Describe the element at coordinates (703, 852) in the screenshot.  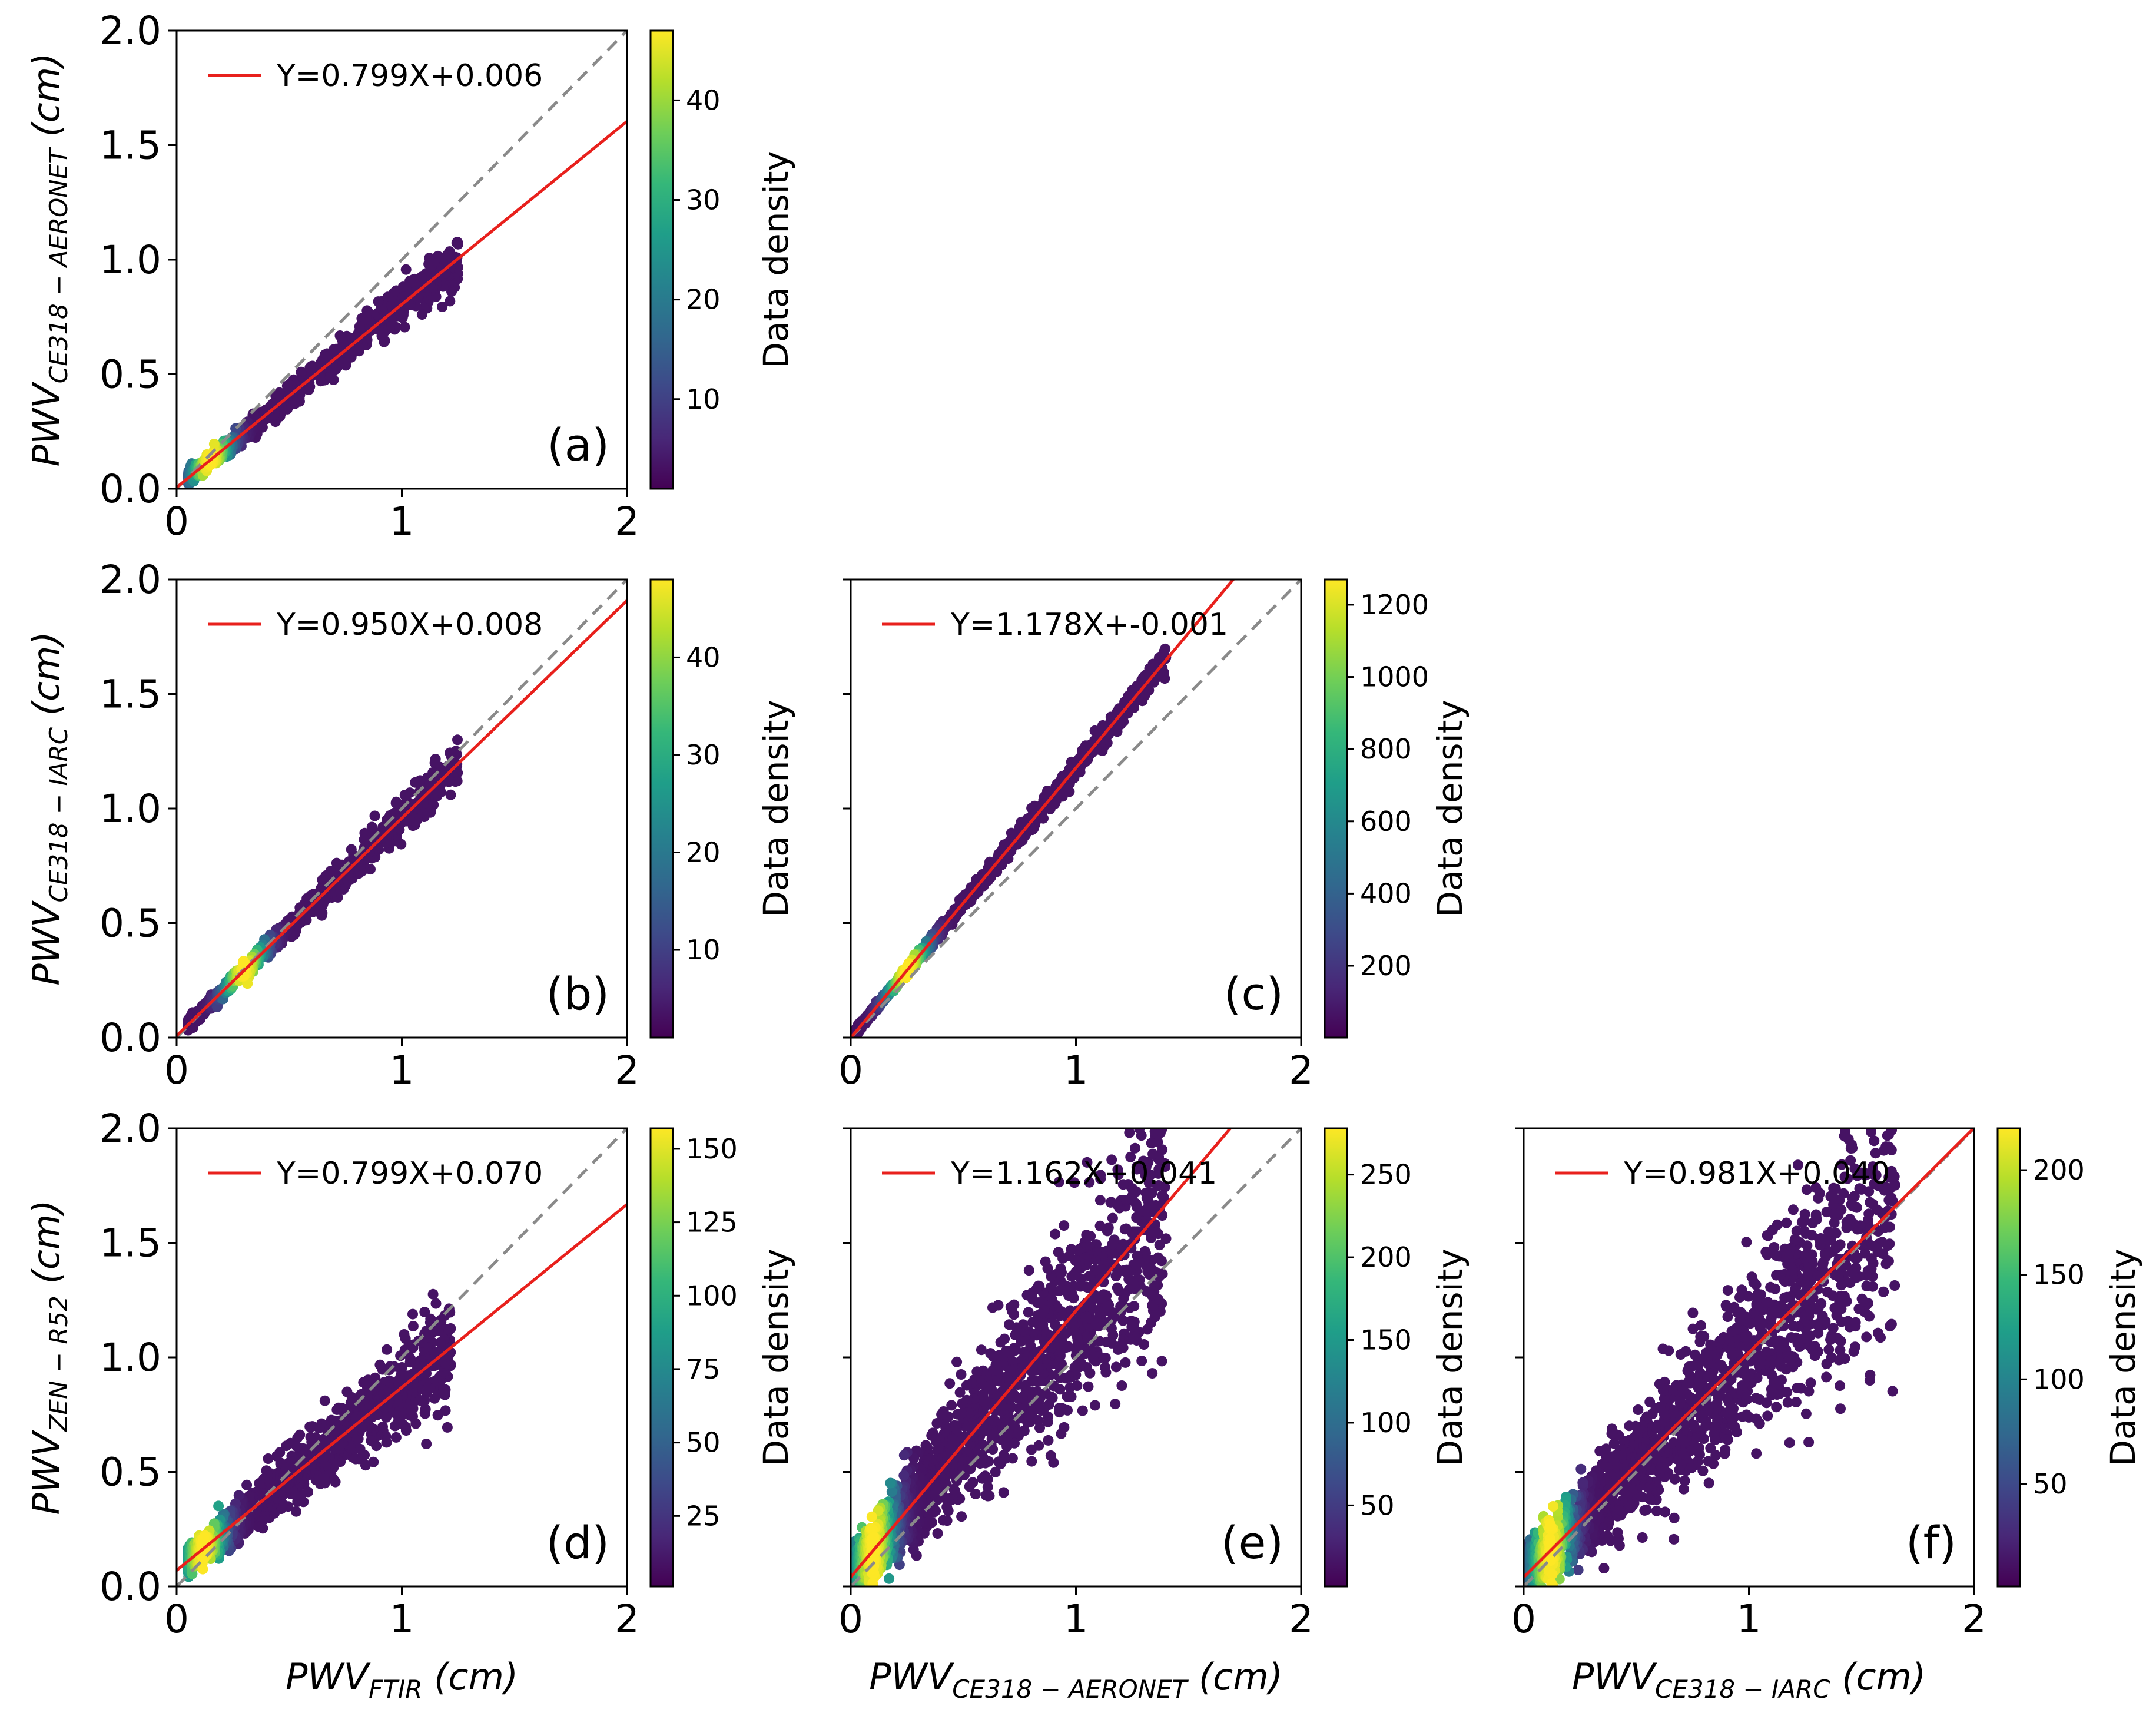
I see `colorbar-tick-label: 20` at that location.